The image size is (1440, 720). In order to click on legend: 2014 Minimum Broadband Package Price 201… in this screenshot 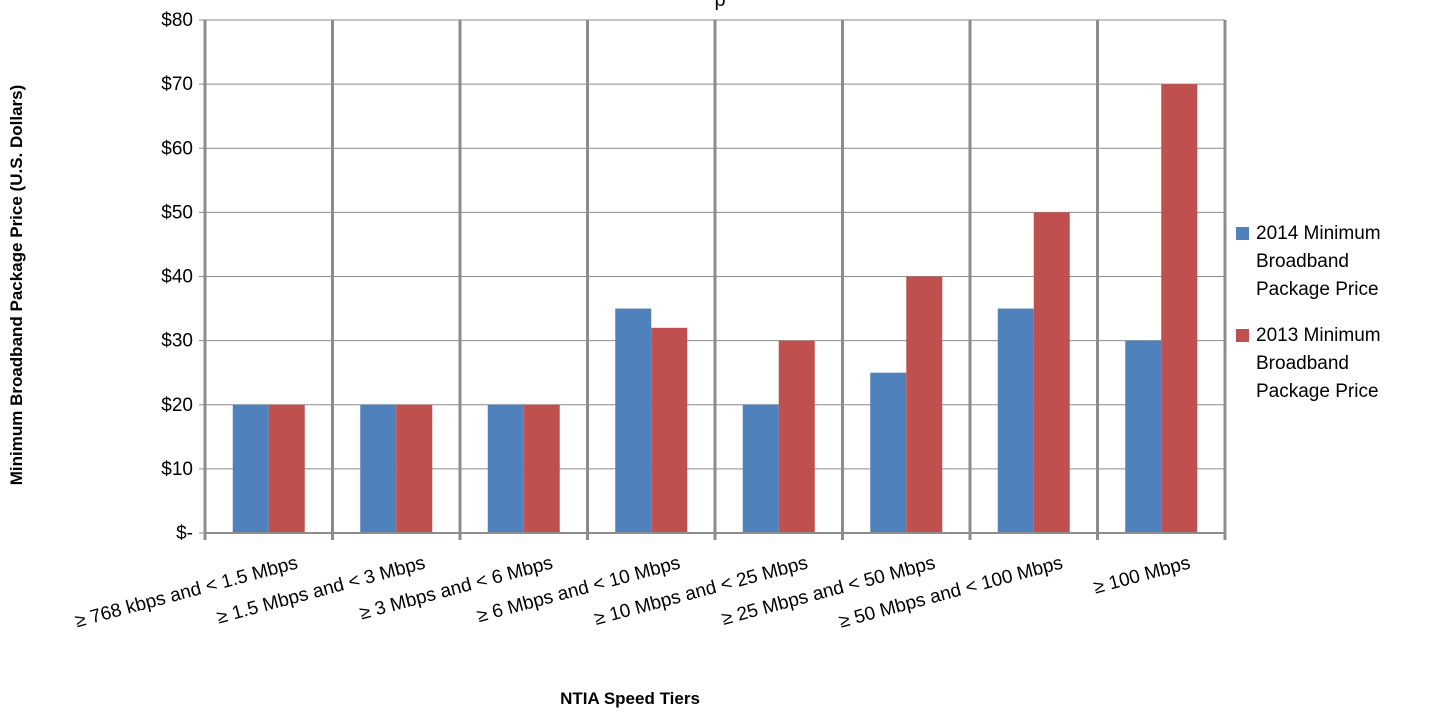, I will do `click(1336, 322)`.